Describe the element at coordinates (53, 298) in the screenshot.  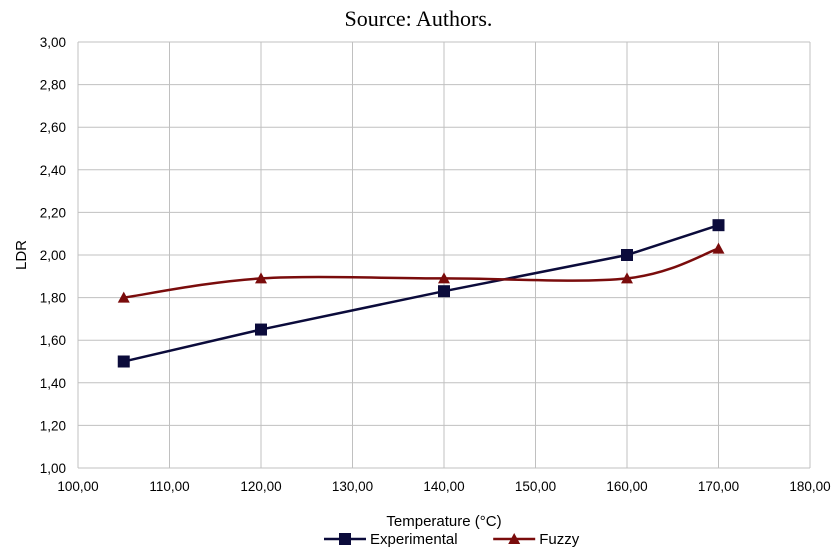
I see `y-tick-label: 1,80` at that location.